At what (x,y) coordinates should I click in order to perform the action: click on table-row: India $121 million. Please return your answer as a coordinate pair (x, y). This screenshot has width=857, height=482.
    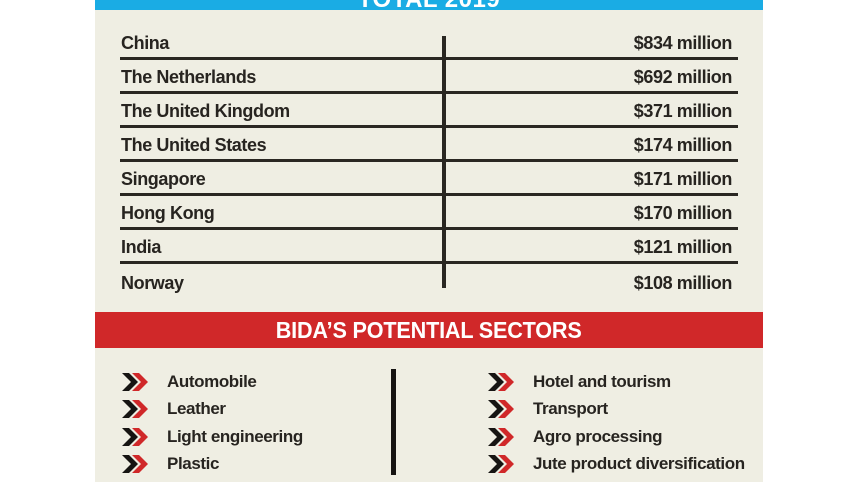
    Looking at the image, I should click on (429, 247).